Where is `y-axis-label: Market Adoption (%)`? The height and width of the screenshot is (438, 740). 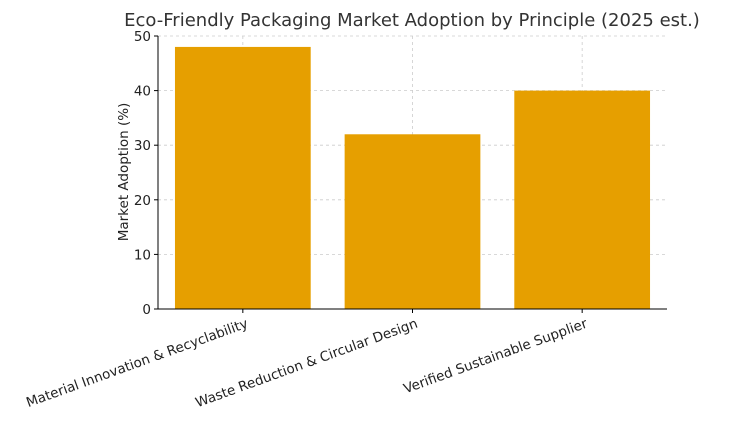
y-axis-label: Market Adoption (%) is located at coordinates (124, 172).